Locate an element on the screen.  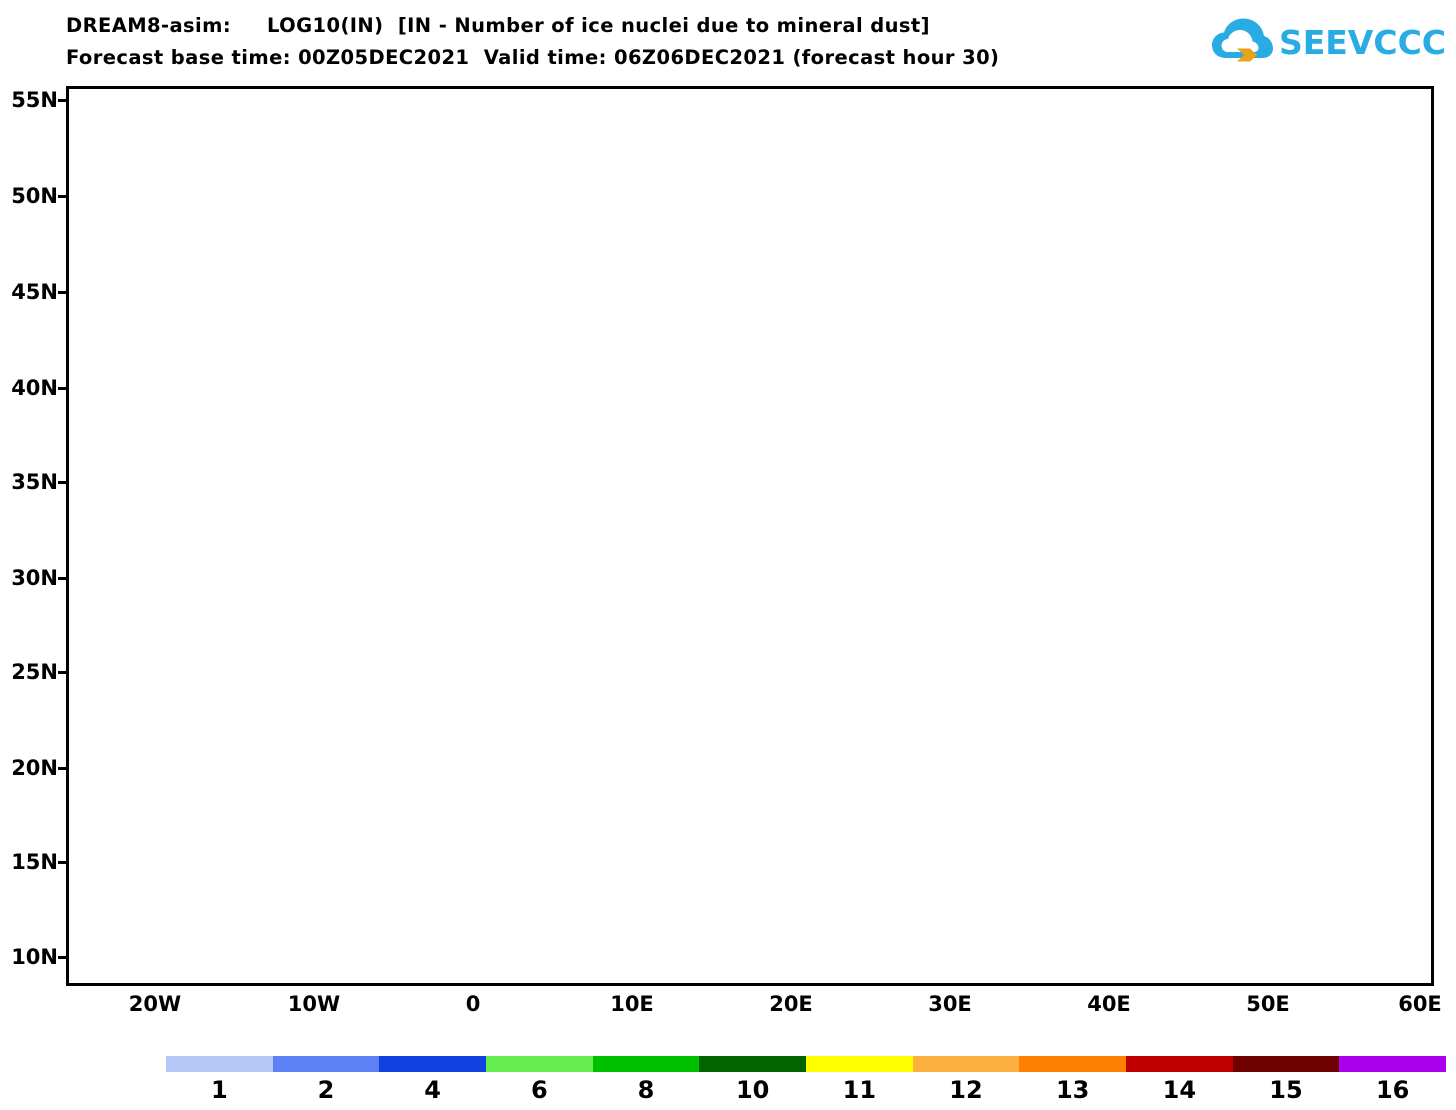
ytick-35N is located at coordinates (63, 482).